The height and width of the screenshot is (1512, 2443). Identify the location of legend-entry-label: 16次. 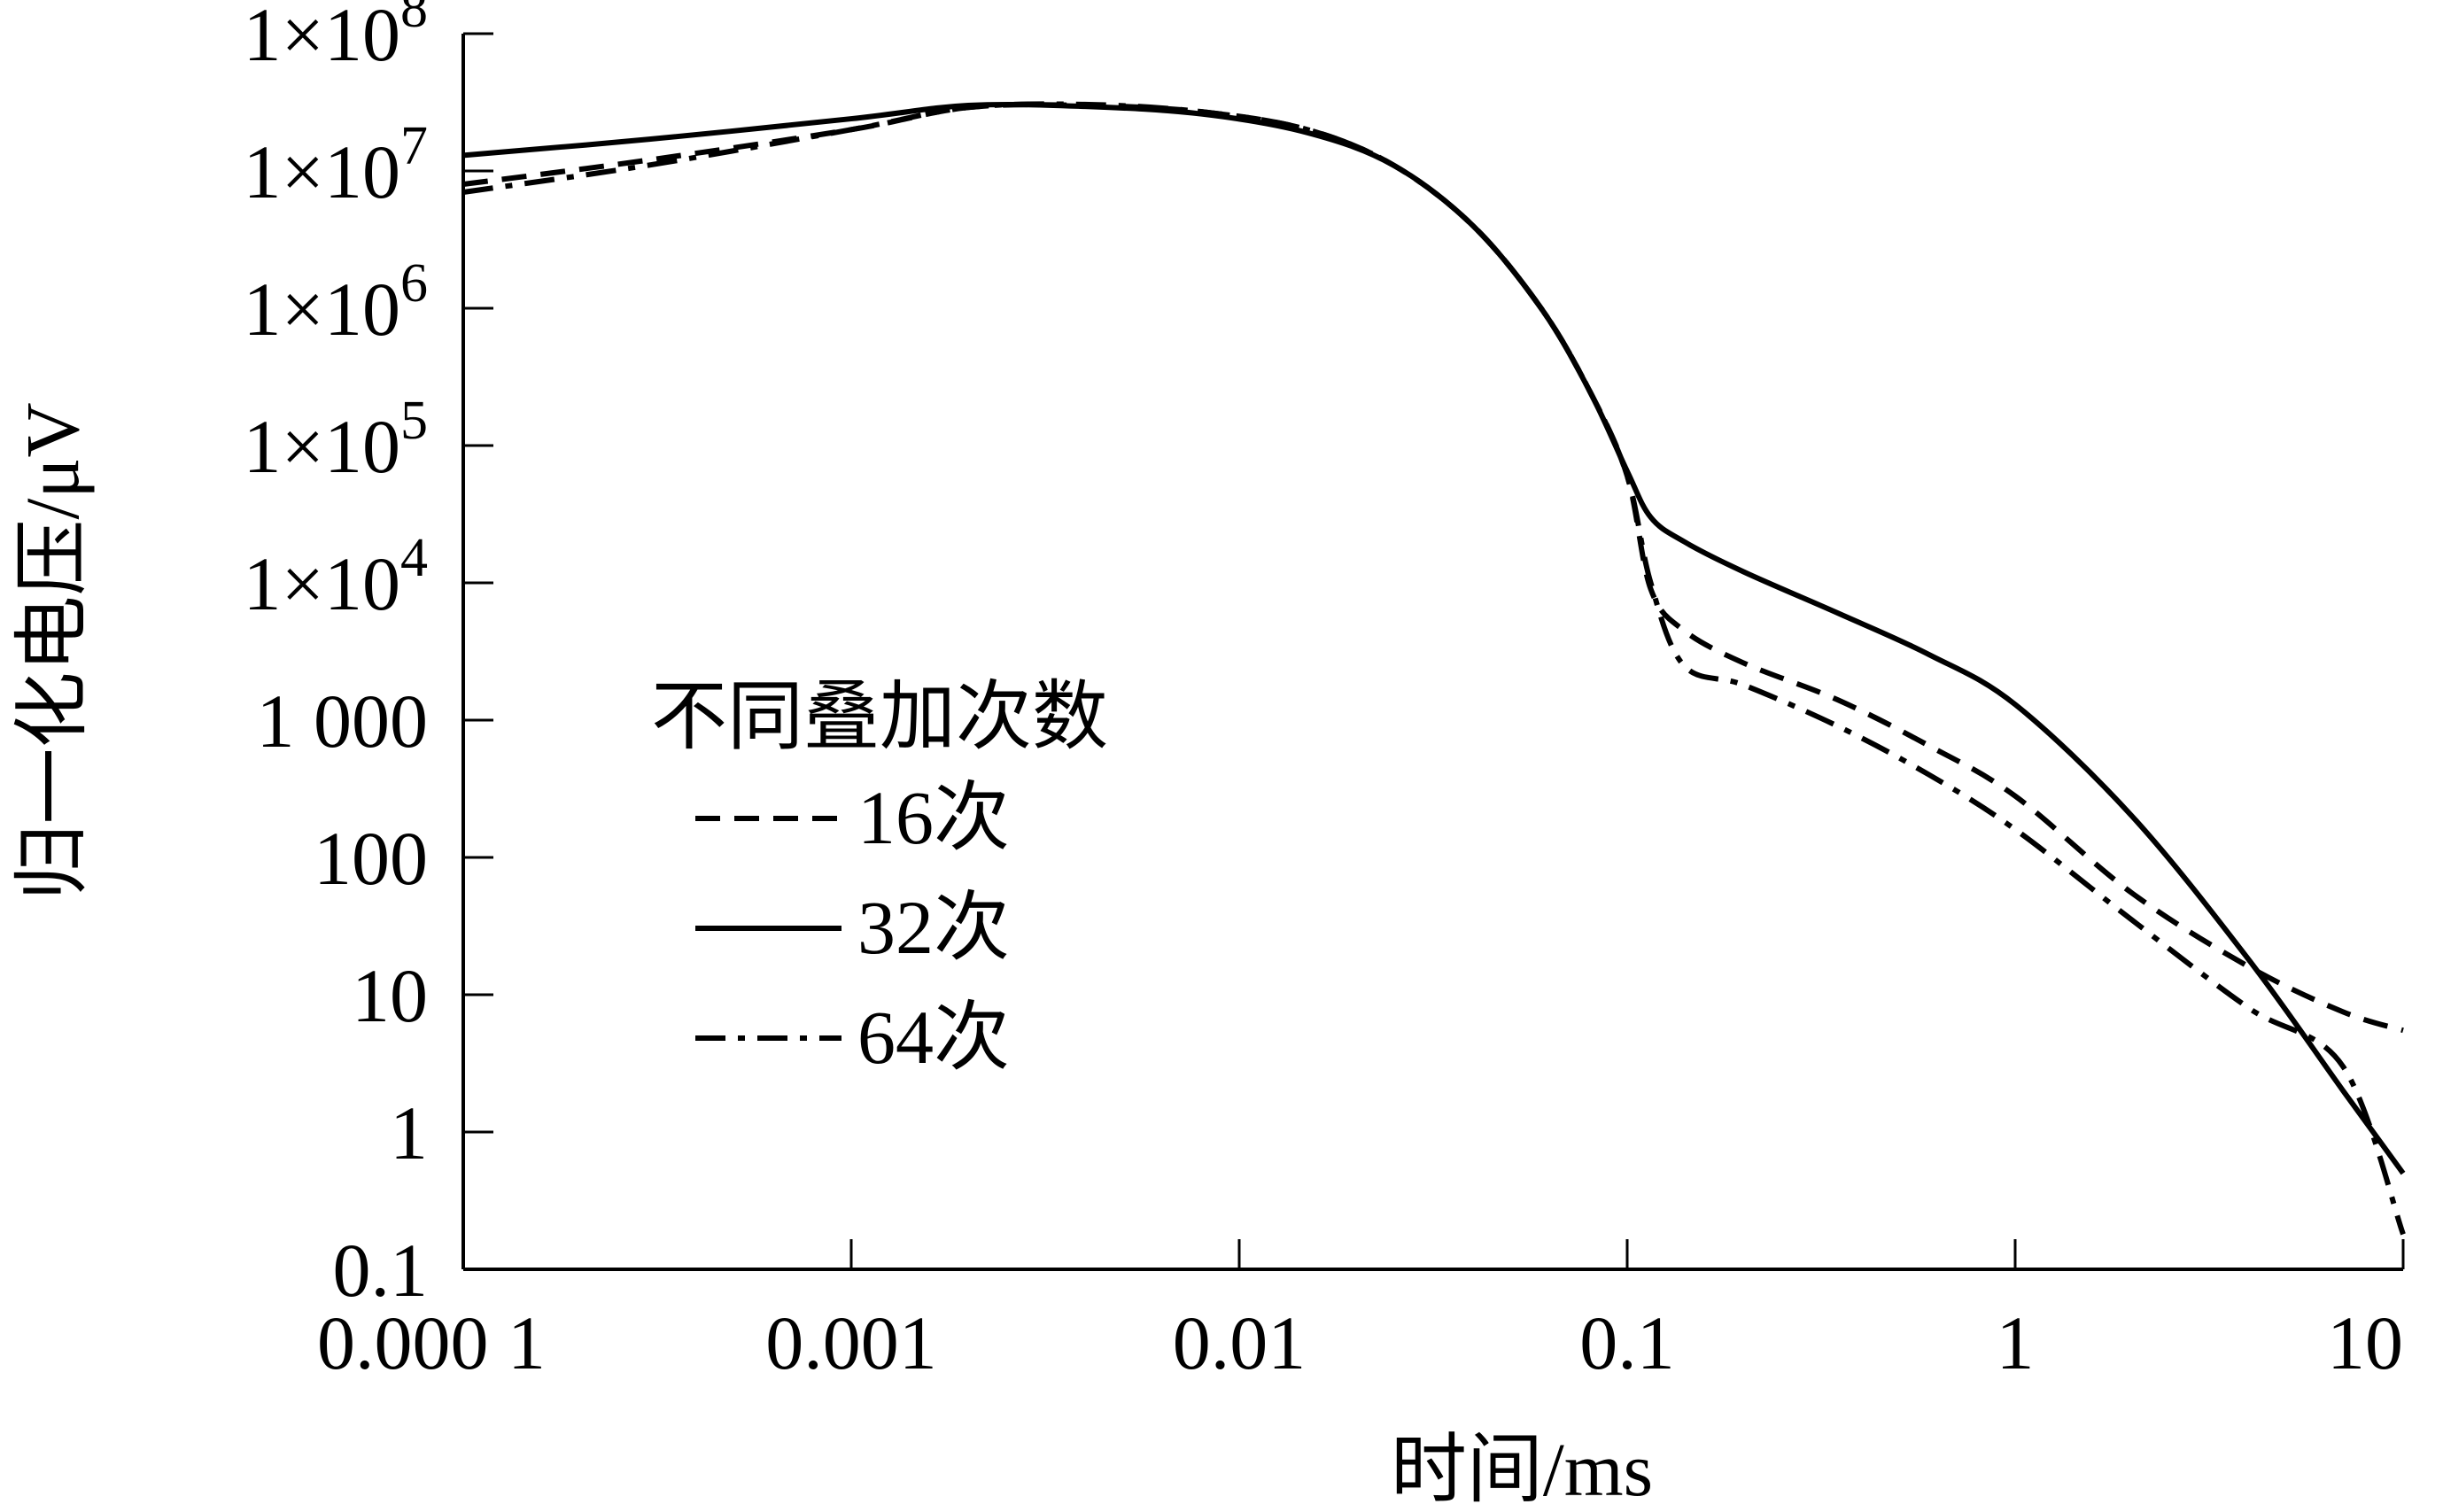
(934, 817).